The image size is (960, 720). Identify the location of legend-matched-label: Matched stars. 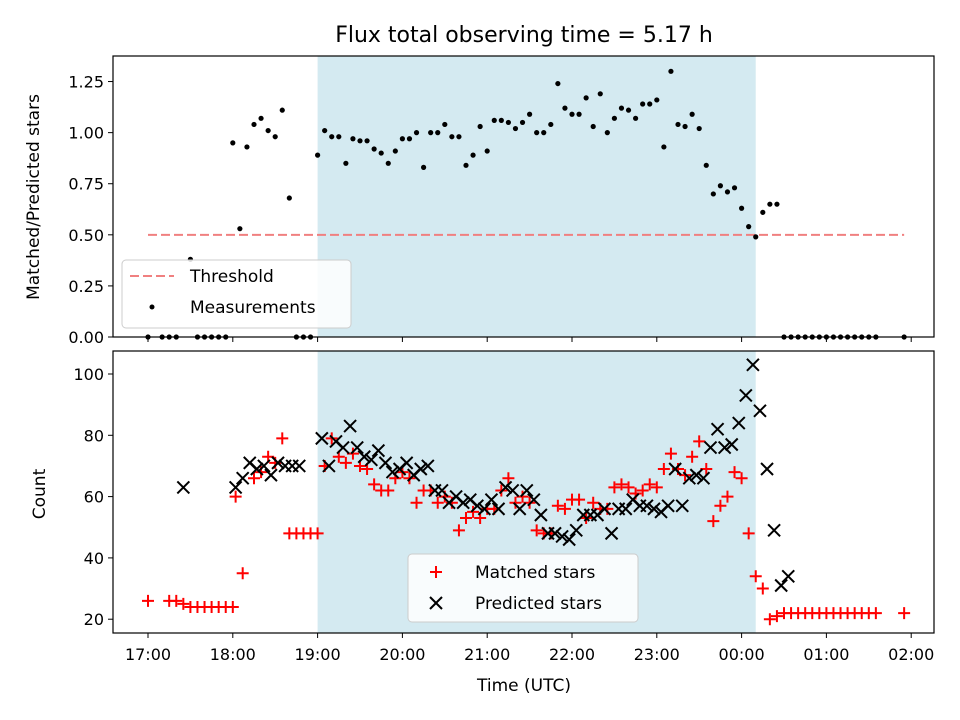
(535, 573).